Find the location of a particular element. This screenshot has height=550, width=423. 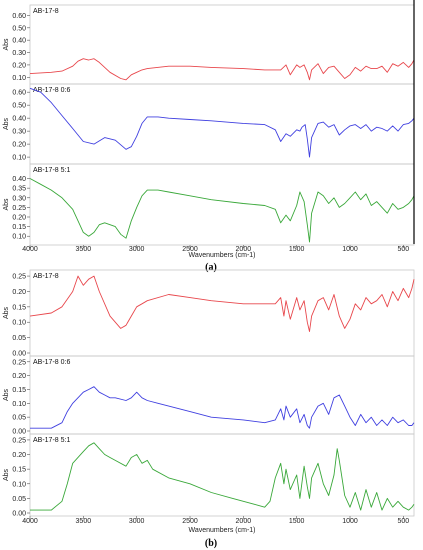

x-axis-label-a: Wavenumbers (cm-1) is located at coordinates (221, 255).